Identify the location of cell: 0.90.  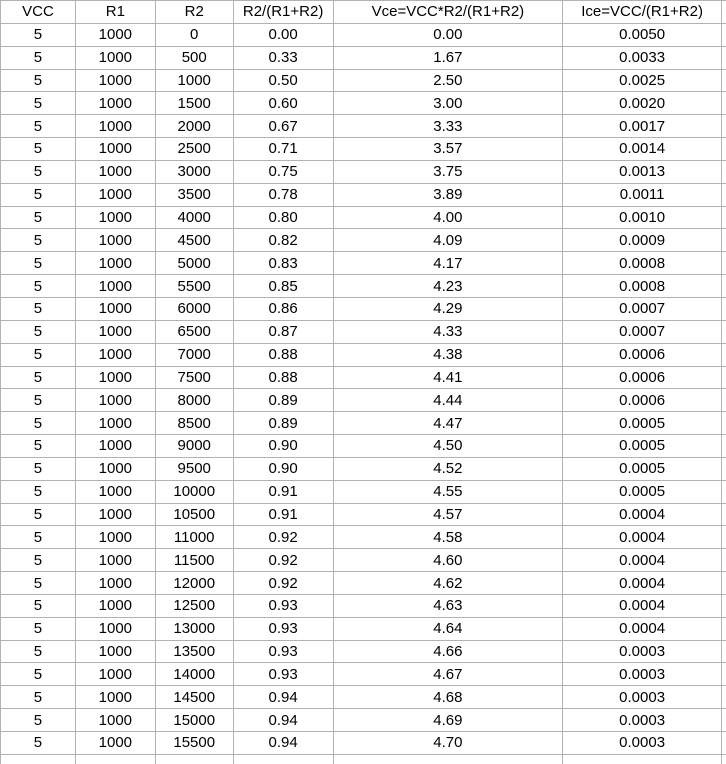
(283, 469).